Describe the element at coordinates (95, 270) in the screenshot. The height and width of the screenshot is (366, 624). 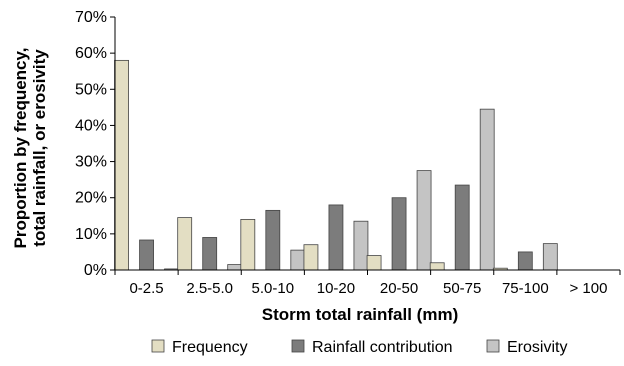
I see `y-tick-label: 0%` at that location.